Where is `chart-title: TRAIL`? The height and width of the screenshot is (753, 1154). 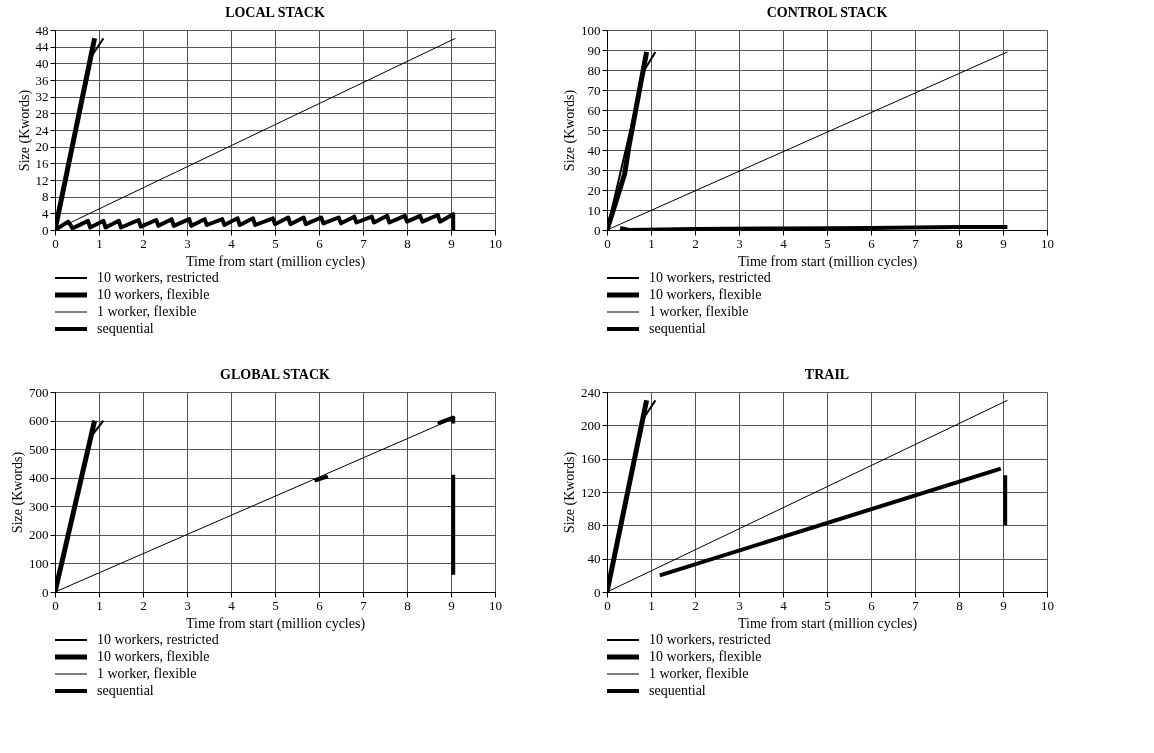
chart-title: TRAIL is located at coordinates (827, 374).